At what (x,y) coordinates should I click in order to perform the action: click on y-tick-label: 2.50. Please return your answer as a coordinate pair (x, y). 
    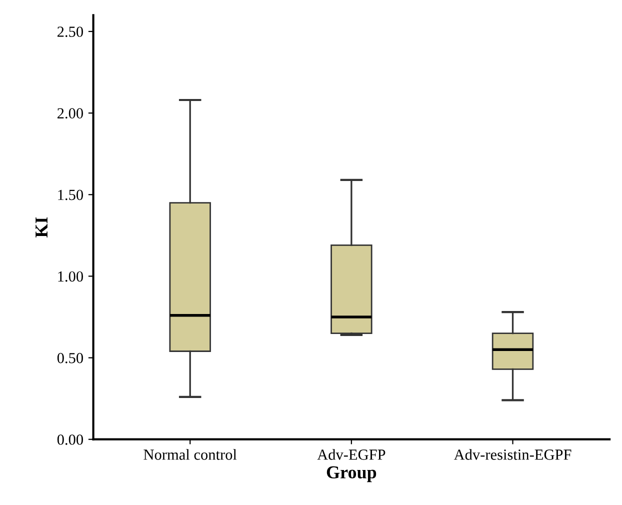
    Looking at the image, I should click on (70, 31).